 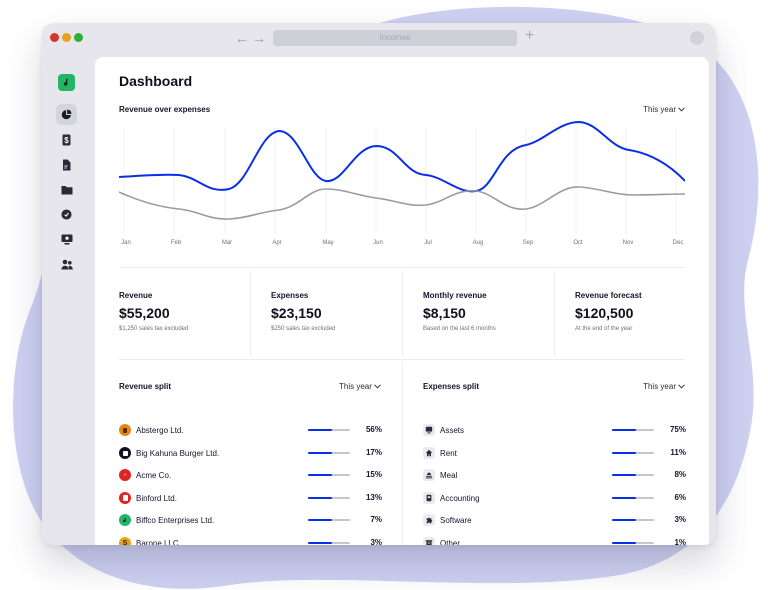 What do you see at coordinates (54, 37) in the screenshot?
I see `close-window-button` at bounding box center [54, 37].